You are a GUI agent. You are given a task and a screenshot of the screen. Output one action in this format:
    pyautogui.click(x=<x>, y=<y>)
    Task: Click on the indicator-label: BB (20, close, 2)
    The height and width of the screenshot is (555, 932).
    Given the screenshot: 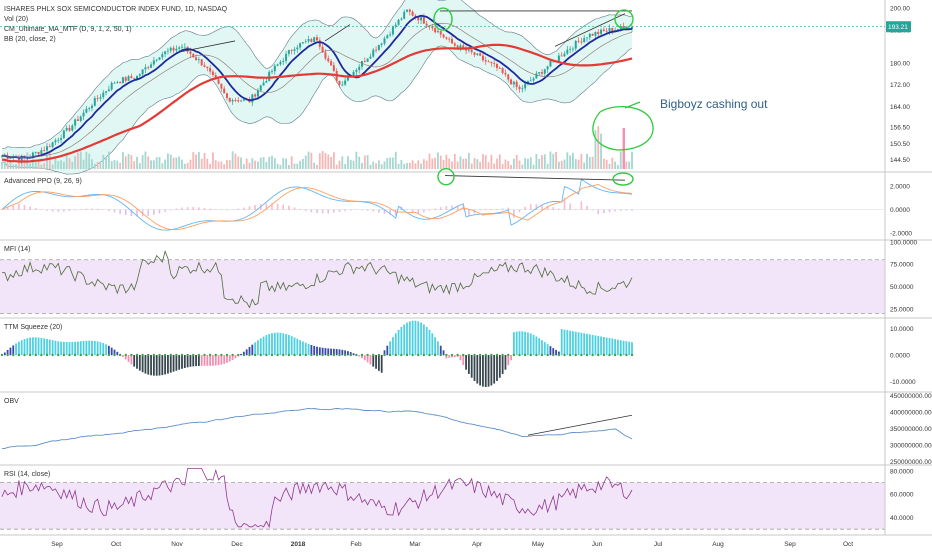 What is the action you would take?
    pyautogui.click(x=30, y=39)
    